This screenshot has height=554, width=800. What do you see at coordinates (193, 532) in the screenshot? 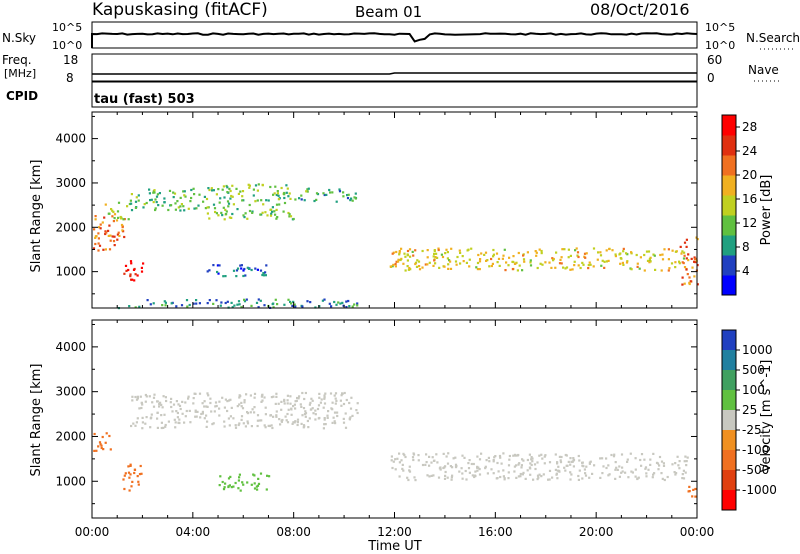
I see `x-tick-label: 04:00` at bounding box center [193, 532].